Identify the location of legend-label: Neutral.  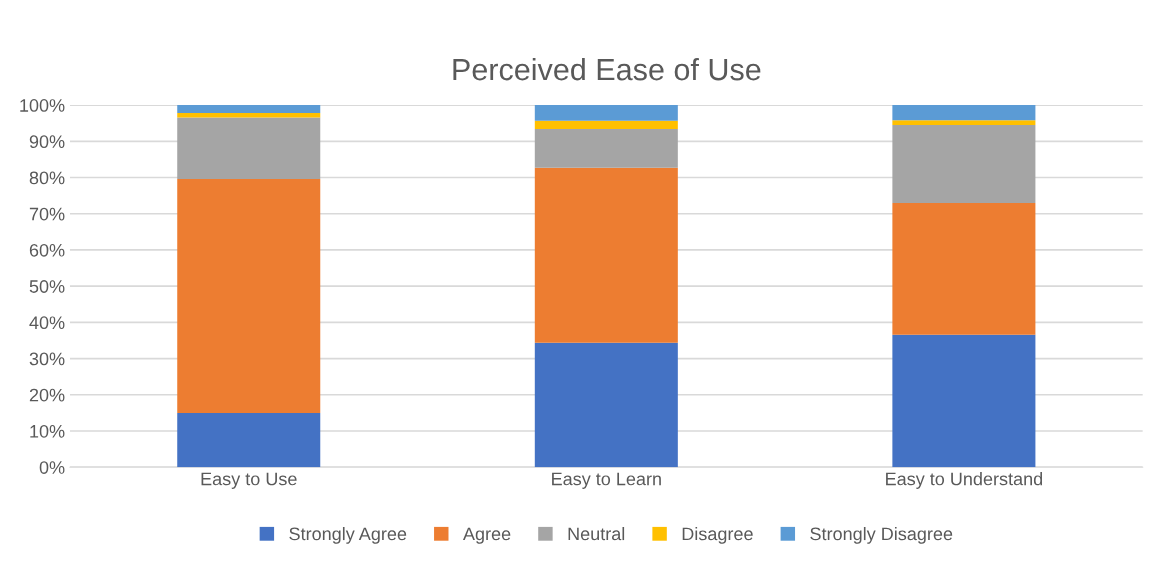
(596, 534).